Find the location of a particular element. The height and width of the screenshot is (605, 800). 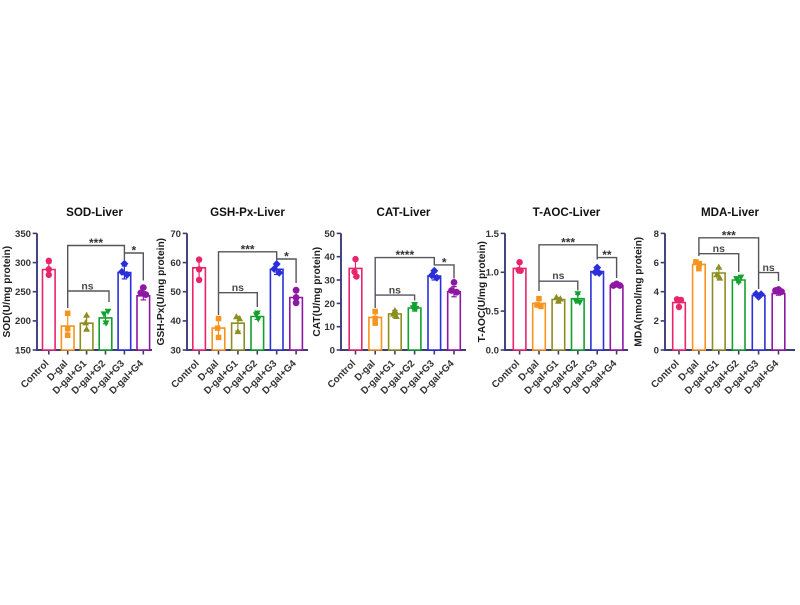

svg-text: CAT-Liver is located at coordinates (404, 212).